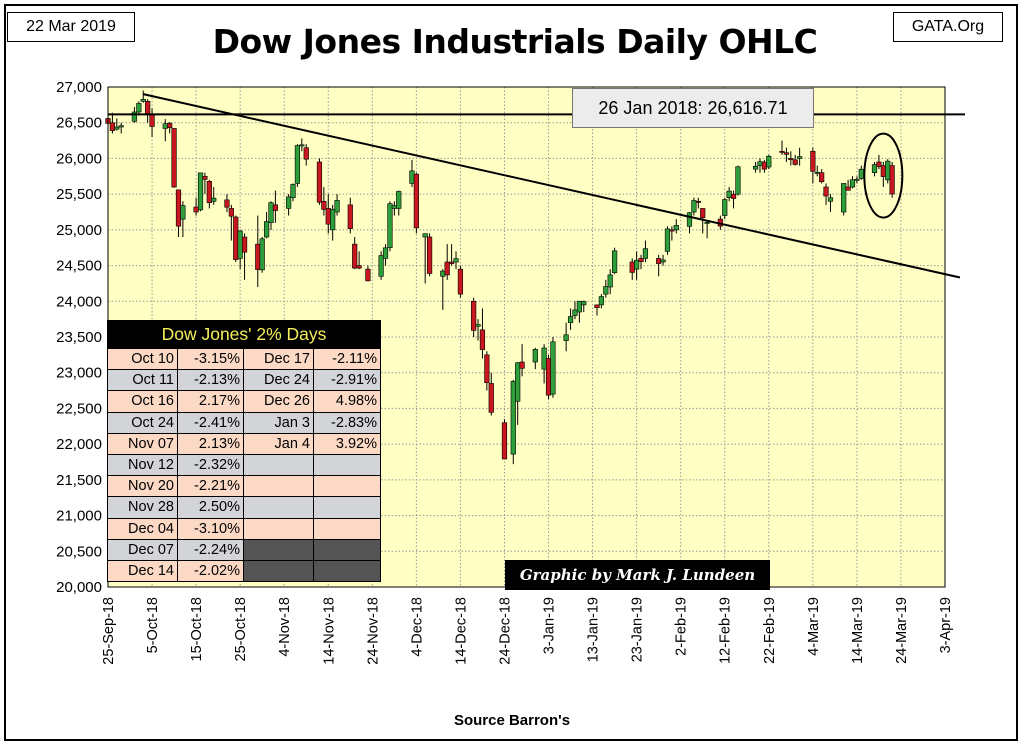 This screenshot has height=747, width=1024. I want to click on graphic-credit: Graphic by Mark J. Lundeen, so click(637, 575).